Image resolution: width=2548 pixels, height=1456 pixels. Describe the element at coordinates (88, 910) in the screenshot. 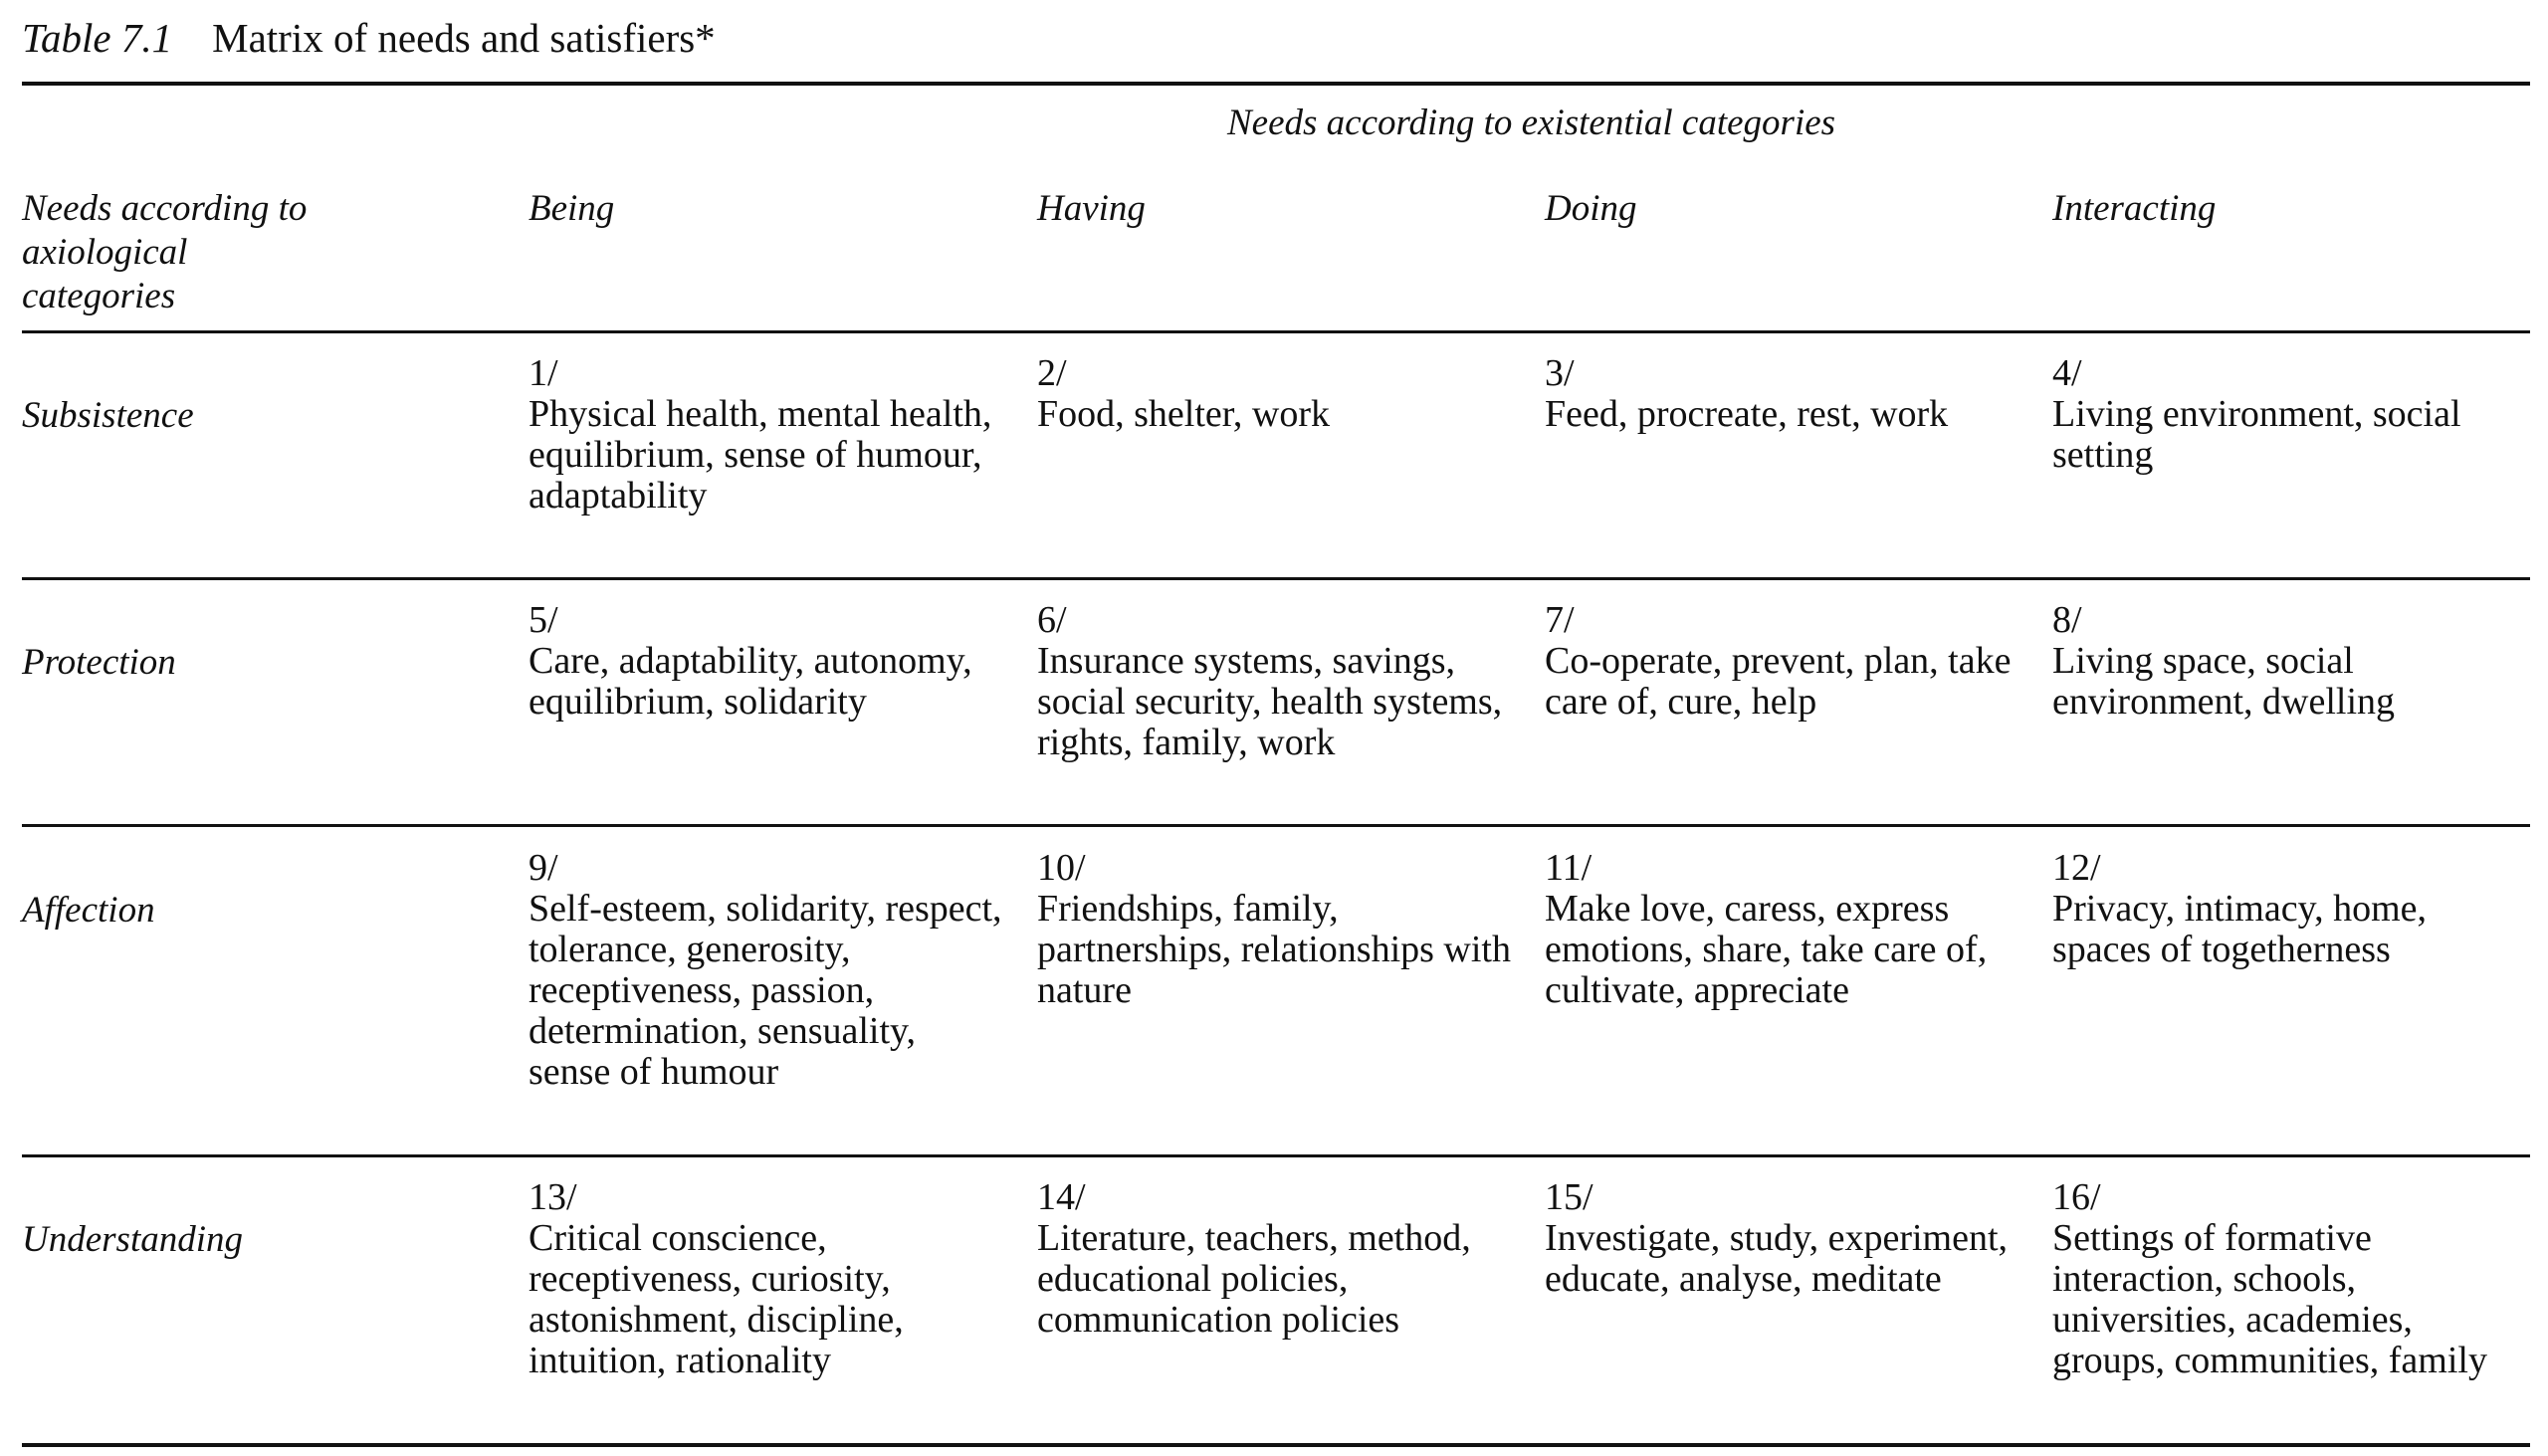

I see `row-label-affection: Affection` at that location.